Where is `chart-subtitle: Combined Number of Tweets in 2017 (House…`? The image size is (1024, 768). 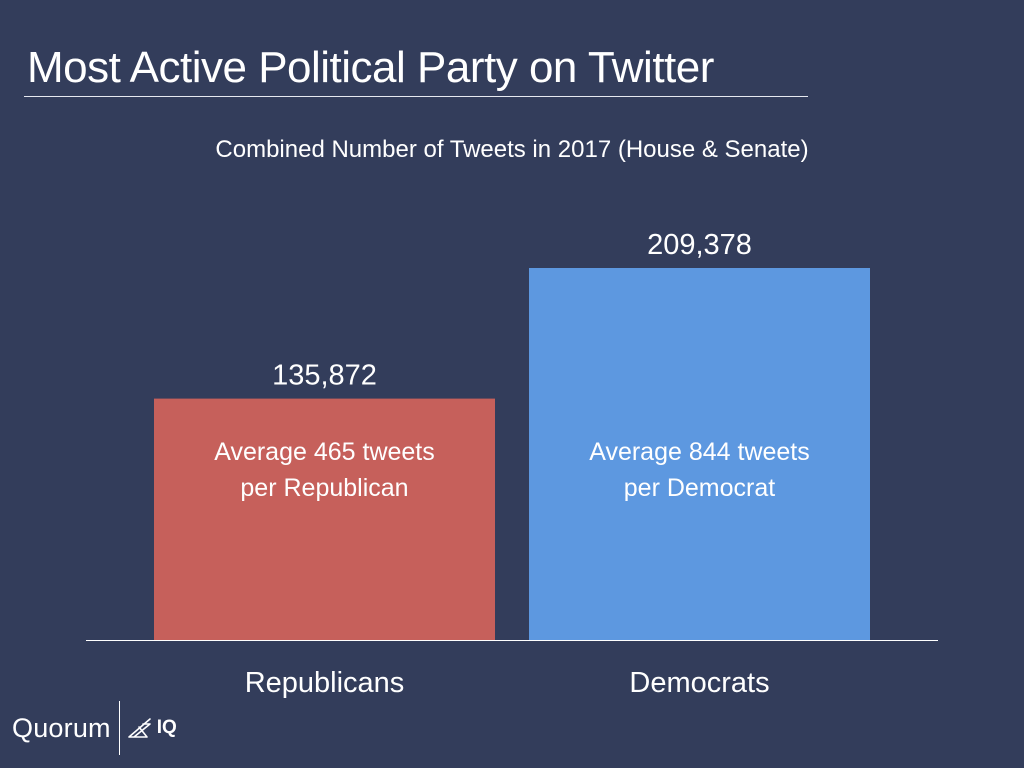
chart-subtitle: Combined Number of Tweets in 2017 (House… is located at coordinates (512, 149).